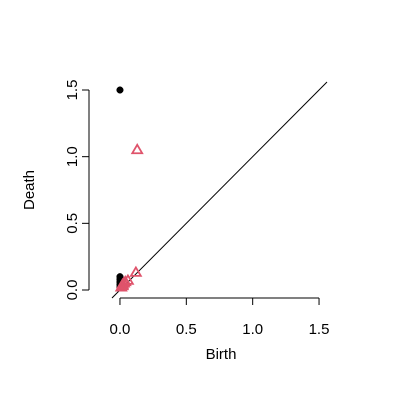 The width and height of the screenshot is (400, 400). I want to click on y-tick-label: 1.0, so click(72, 156).